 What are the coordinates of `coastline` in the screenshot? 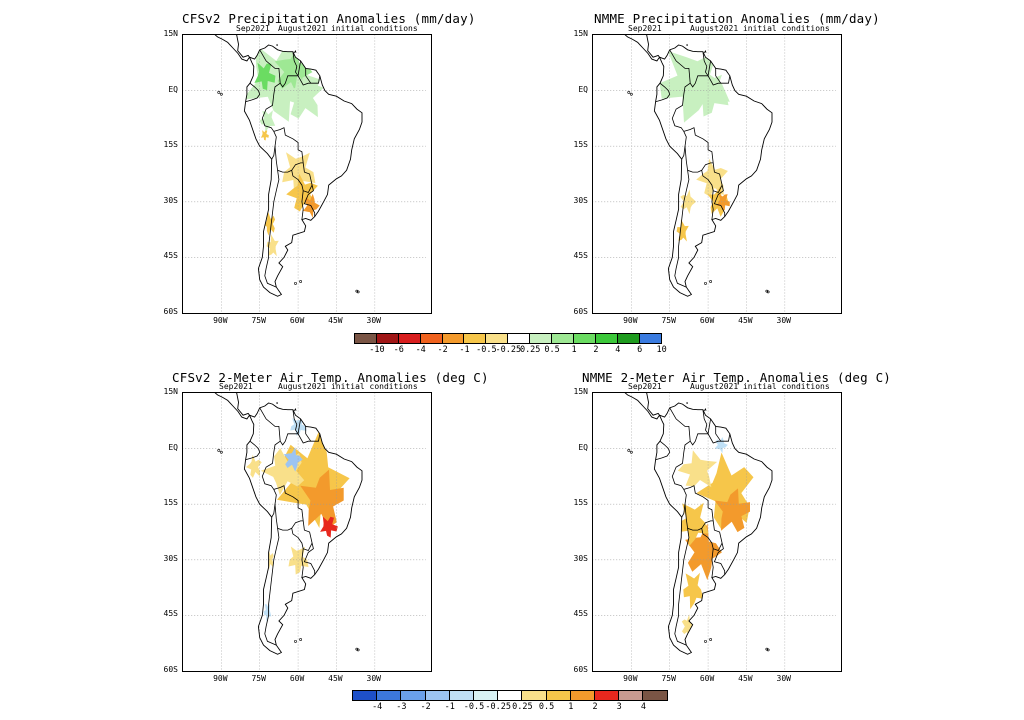 It's located at (303, 528).